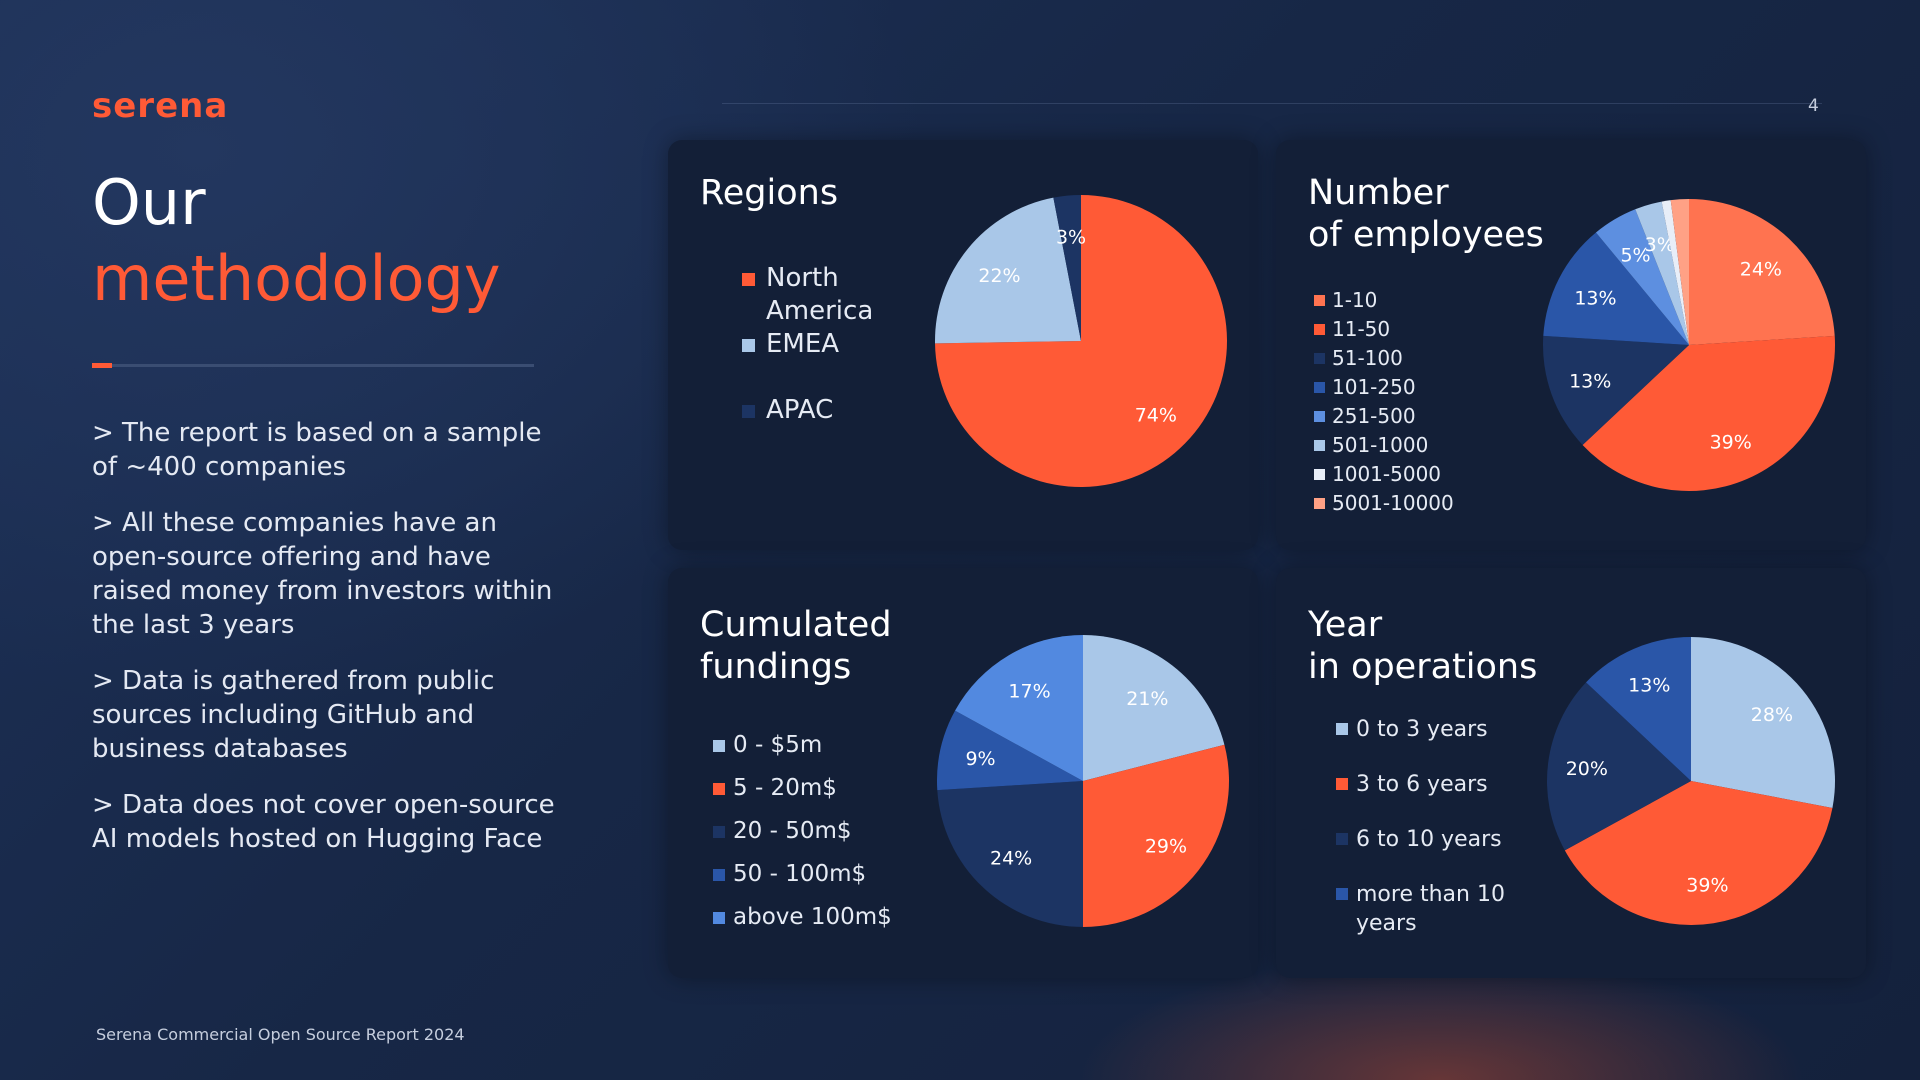  Describe the element at coordinates (817, 361) in the screenshot. I see `chart-legend: North America EMEA APAC` at that location.